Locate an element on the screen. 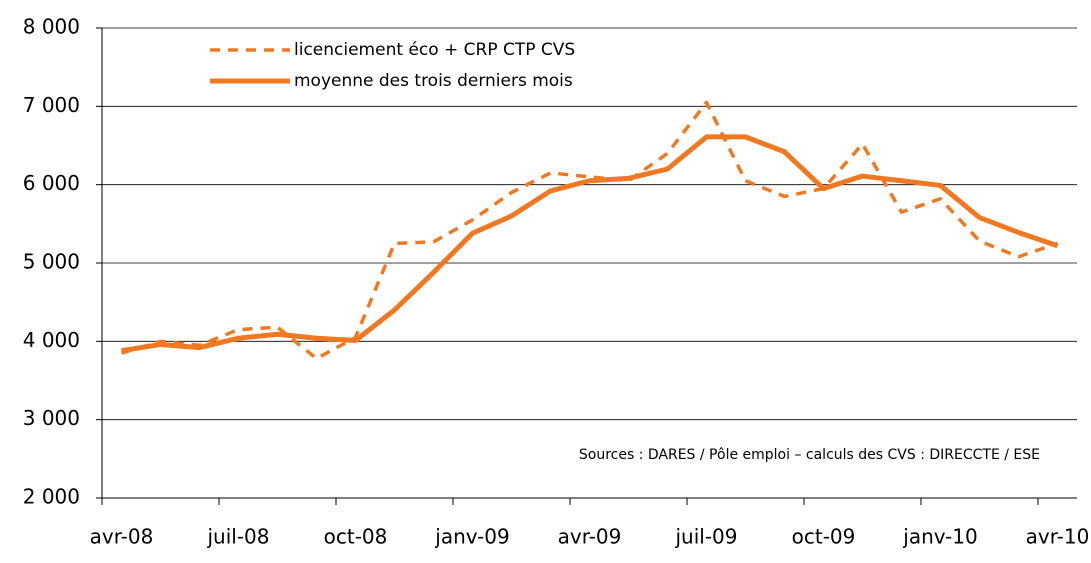 This screenshot has height=563, width=1091. y-tick-label: 8 000 is located at coordinates (51, 27).